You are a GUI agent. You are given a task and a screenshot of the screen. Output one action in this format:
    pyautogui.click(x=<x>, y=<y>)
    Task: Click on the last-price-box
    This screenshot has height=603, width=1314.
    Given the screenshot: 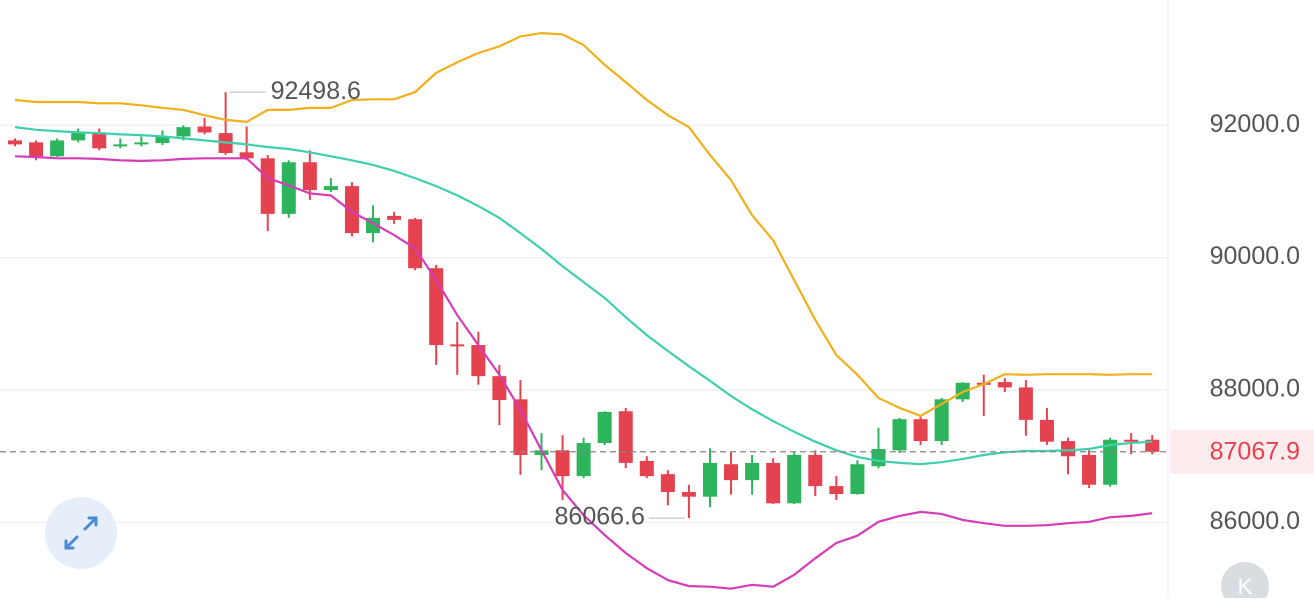 What is the action you would take?
    pyautogui.click(x=1242, y=451)
    